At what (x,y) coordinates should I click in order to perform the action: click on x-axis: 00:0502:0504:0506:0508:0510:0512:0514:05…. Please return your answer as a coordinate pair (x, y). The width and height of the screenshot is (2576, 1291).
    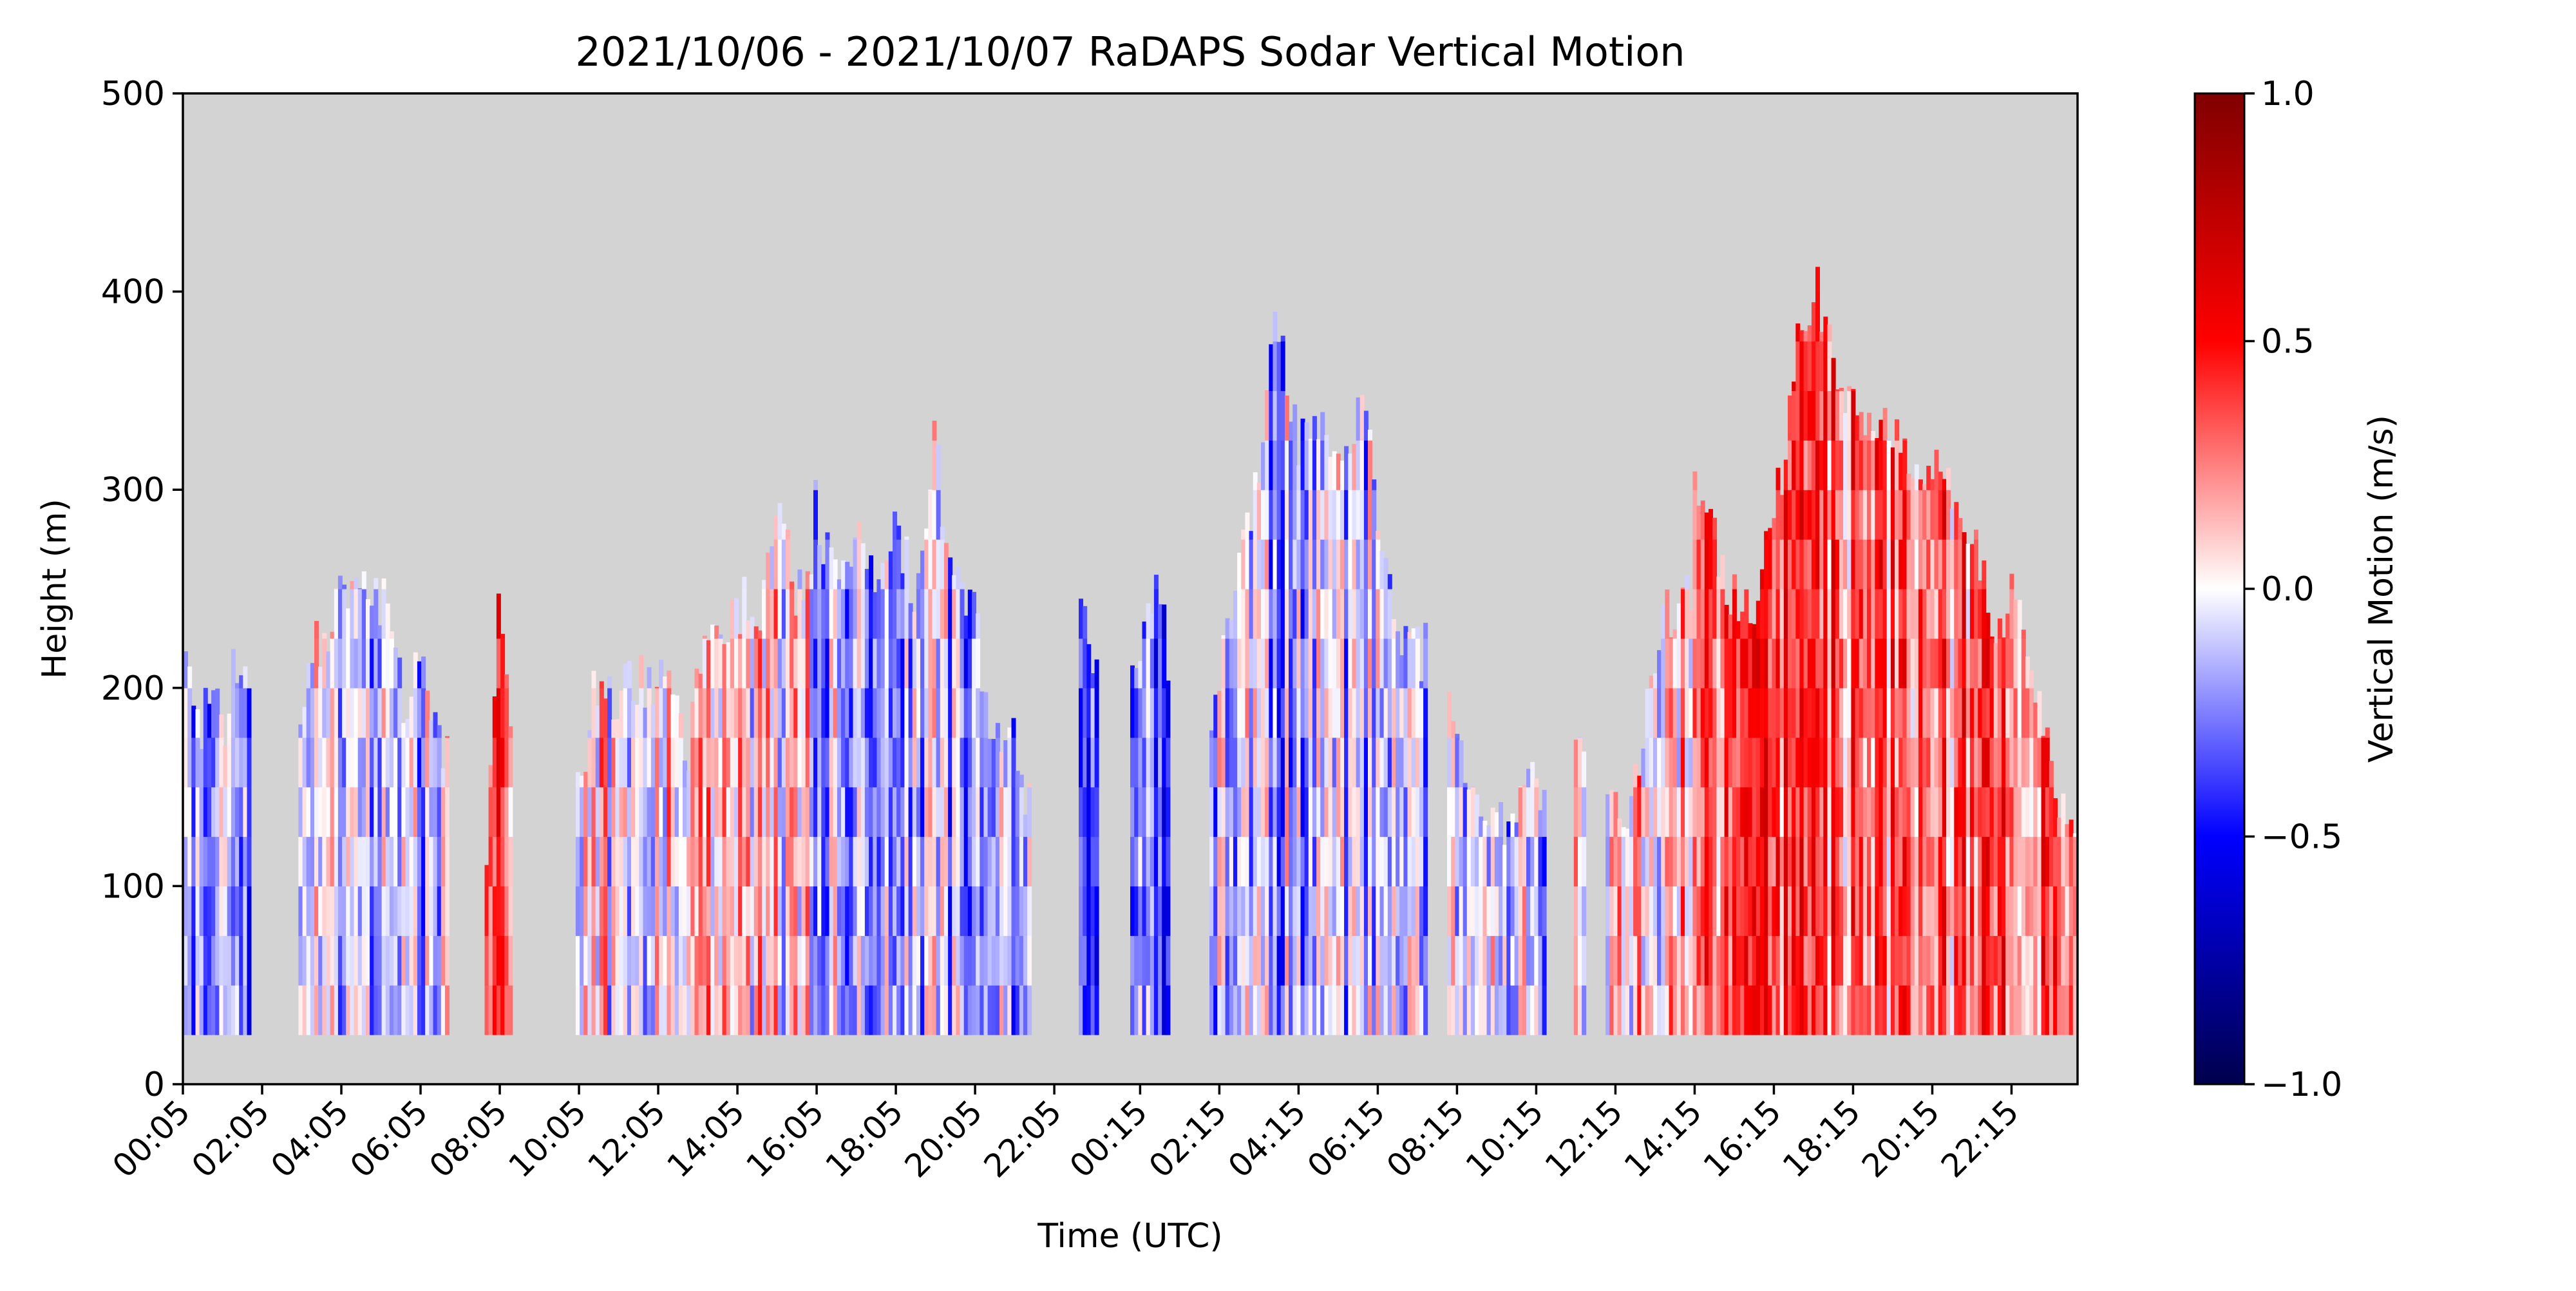
    Looking at the image, I should click on (1066, 1134).